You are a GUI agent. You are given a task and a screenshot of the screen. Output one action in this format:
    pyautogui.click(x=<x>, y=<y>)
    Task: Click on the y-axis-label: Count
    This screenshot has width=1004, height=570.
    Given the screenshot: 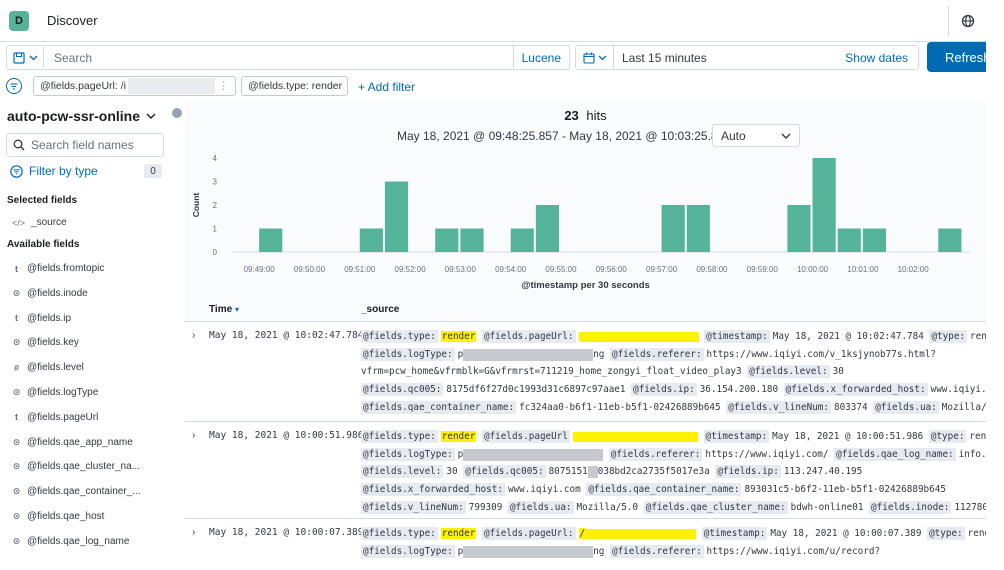 What is the action you would take?
    pyautogui.click(x=196, y=205)
    